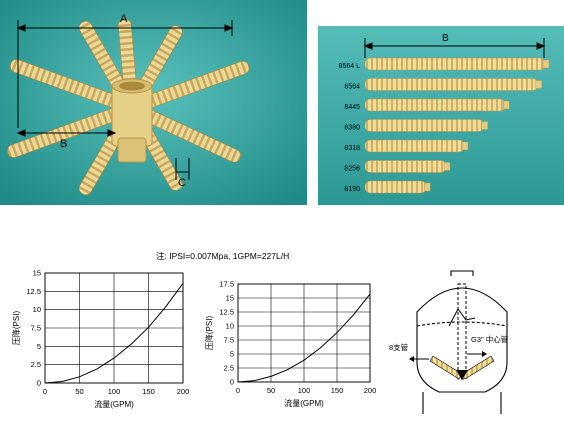  Describe the element at coordinates (352, 107) in the screenshot. I see `model-label: 8445` at that location.